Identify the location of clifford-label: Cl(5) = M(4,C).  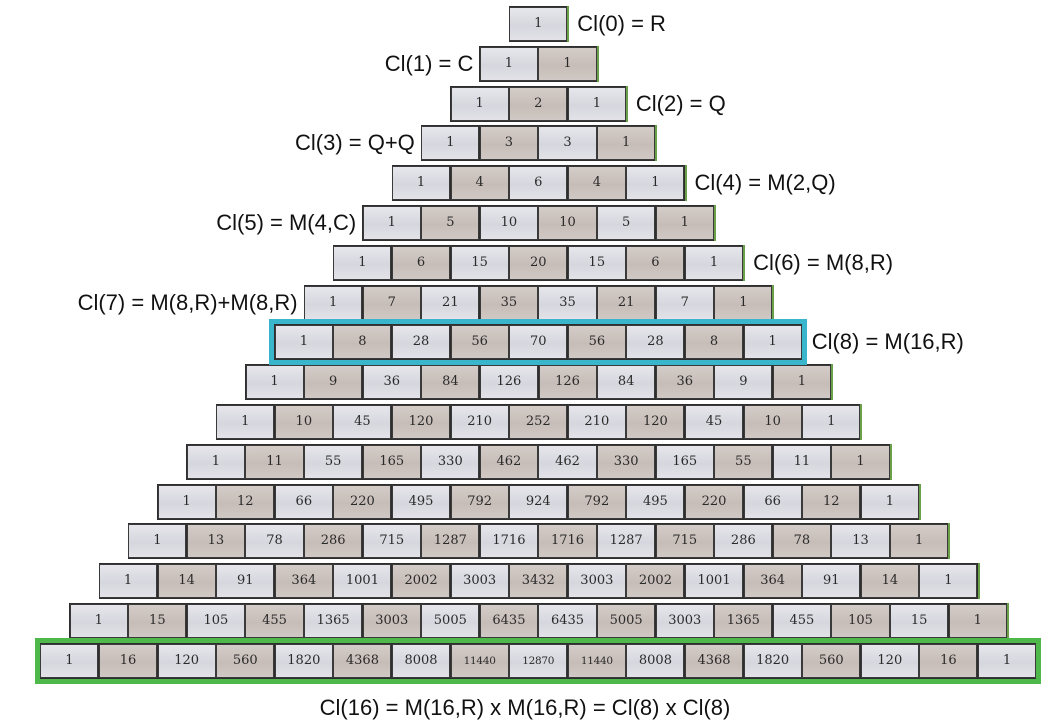
(286, 222).